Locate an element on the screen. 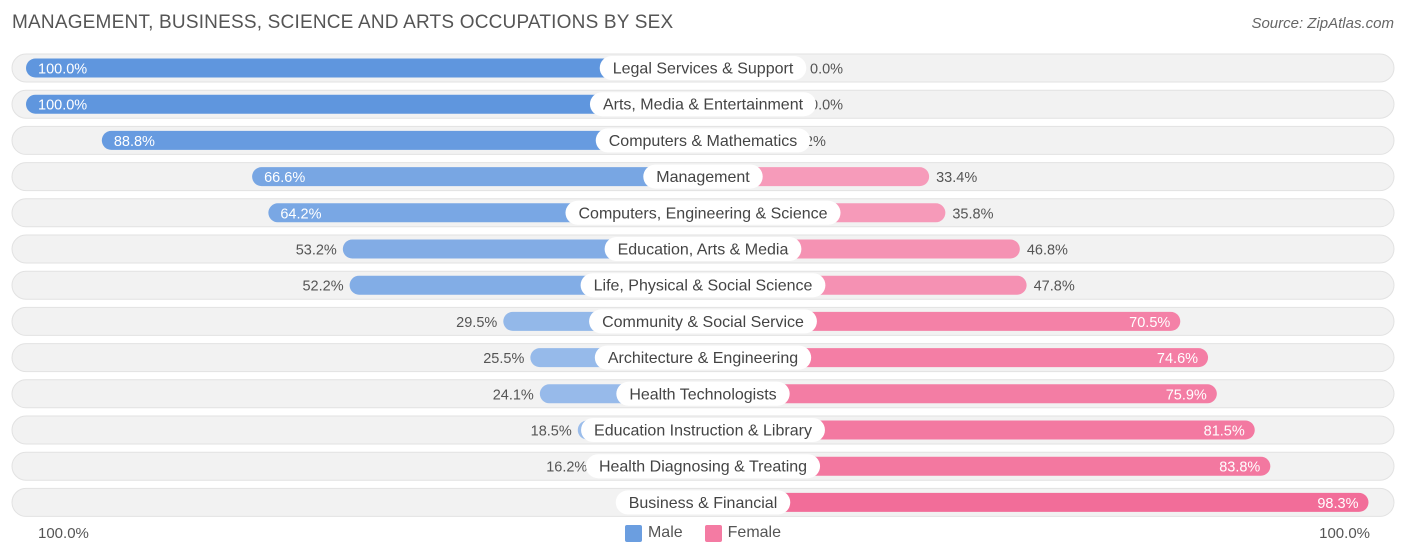 This screenshot has height=559, width=1406. legend-swatch-male is located at coordinates (633, 533).